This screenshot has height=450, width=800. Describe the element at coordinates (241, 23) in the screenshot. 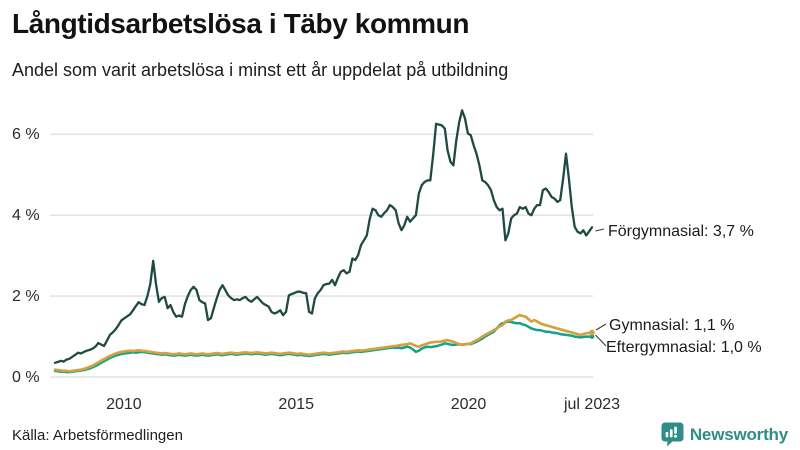

I see `page-title: Långtidsarbetslösa i Täby kommun` at that location.